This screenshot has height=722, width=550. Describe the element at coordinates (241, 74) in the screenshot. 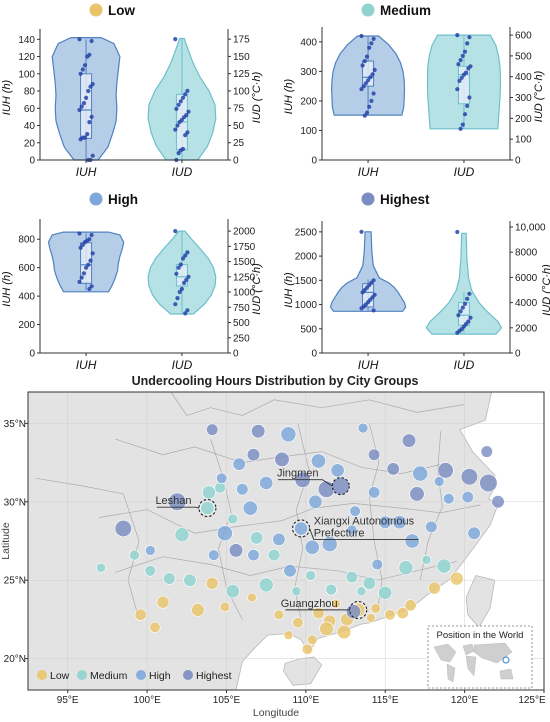

I see `y2-tick-label: 125` at that location.